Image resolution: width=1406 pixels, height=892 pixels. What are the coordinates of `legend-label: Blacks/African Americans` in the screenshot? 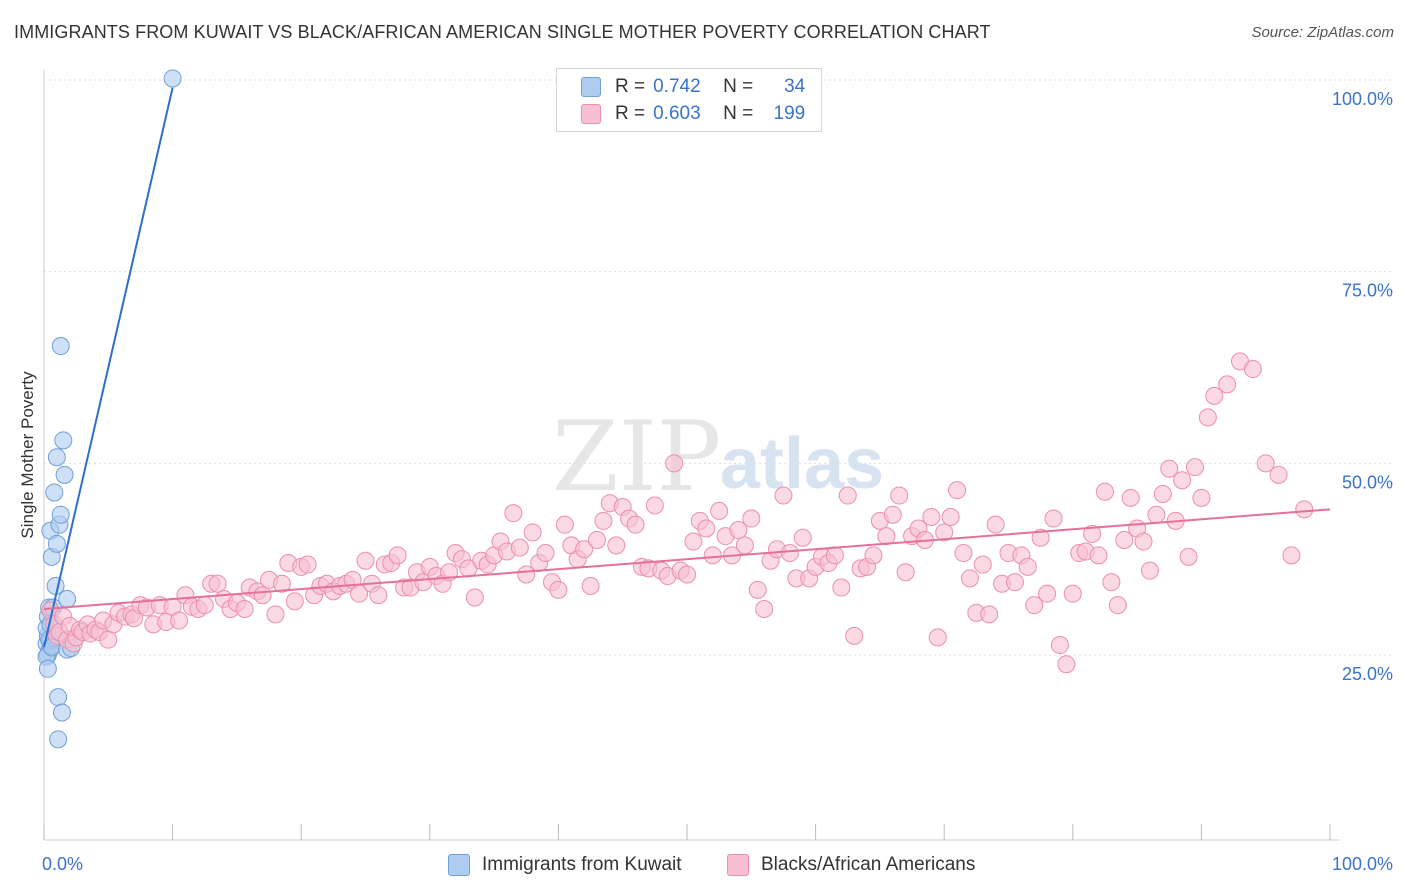 It's located at (868, 864).